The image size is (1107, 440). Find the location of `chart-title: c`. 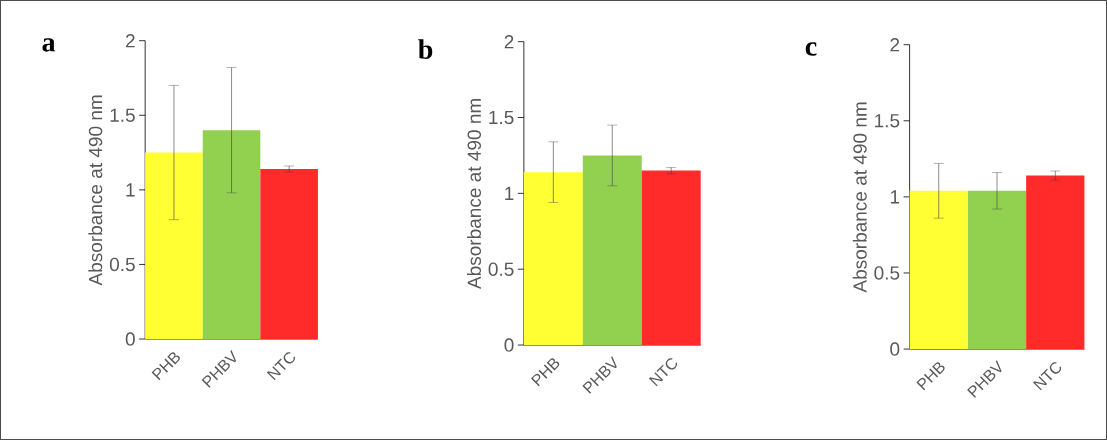

chart-title: c is located at coordinates (811, 49).